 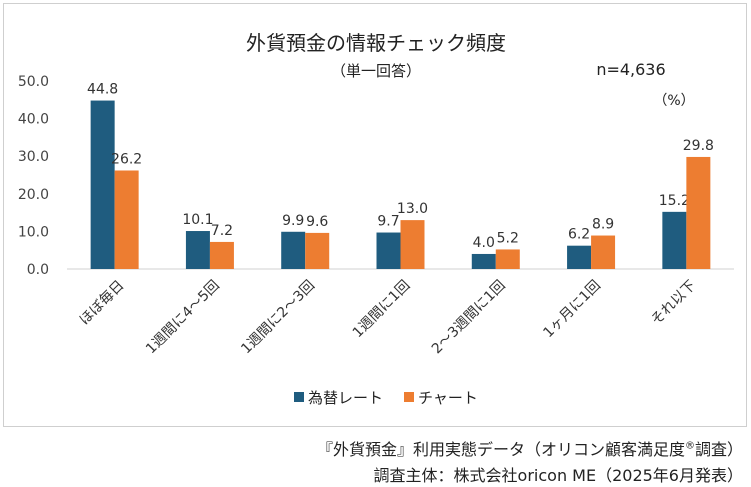 I want to click on y-tick-label: 10.0, so click(x=33, y=232).